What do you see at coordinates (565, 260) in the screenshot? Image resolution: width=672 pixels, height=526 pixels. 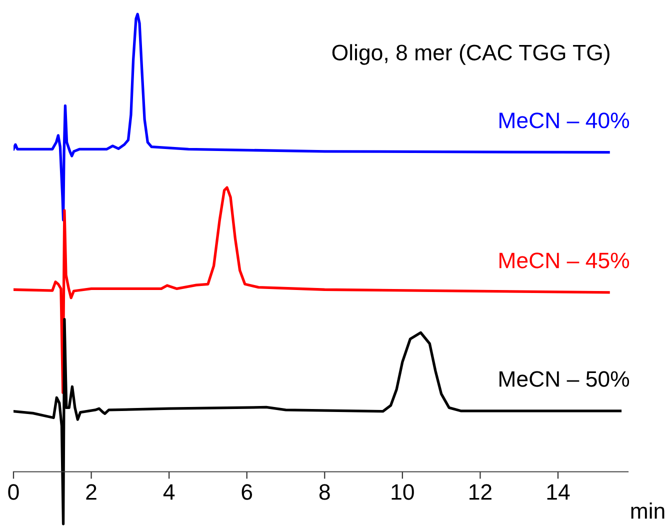 I see `series-label: MeCN – 45%` at bounding box center [565, 260].